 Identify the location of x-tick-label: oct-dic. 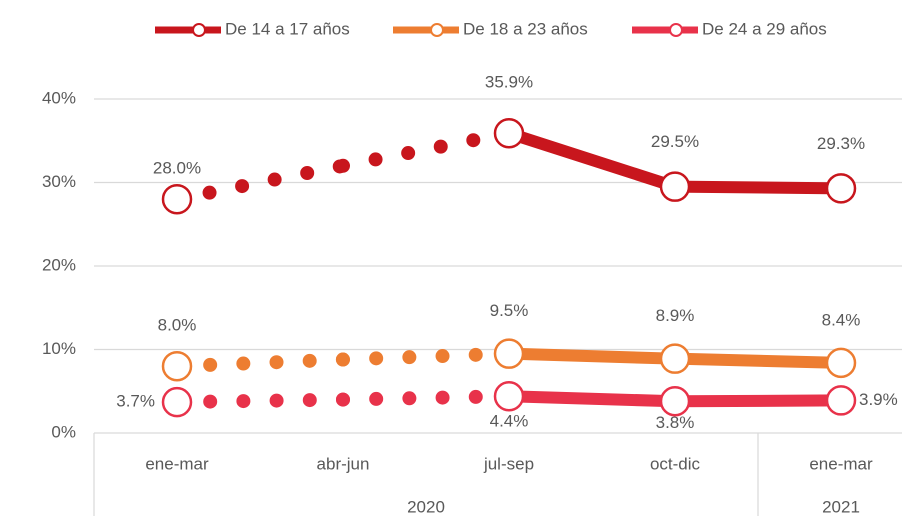
(675, 463).